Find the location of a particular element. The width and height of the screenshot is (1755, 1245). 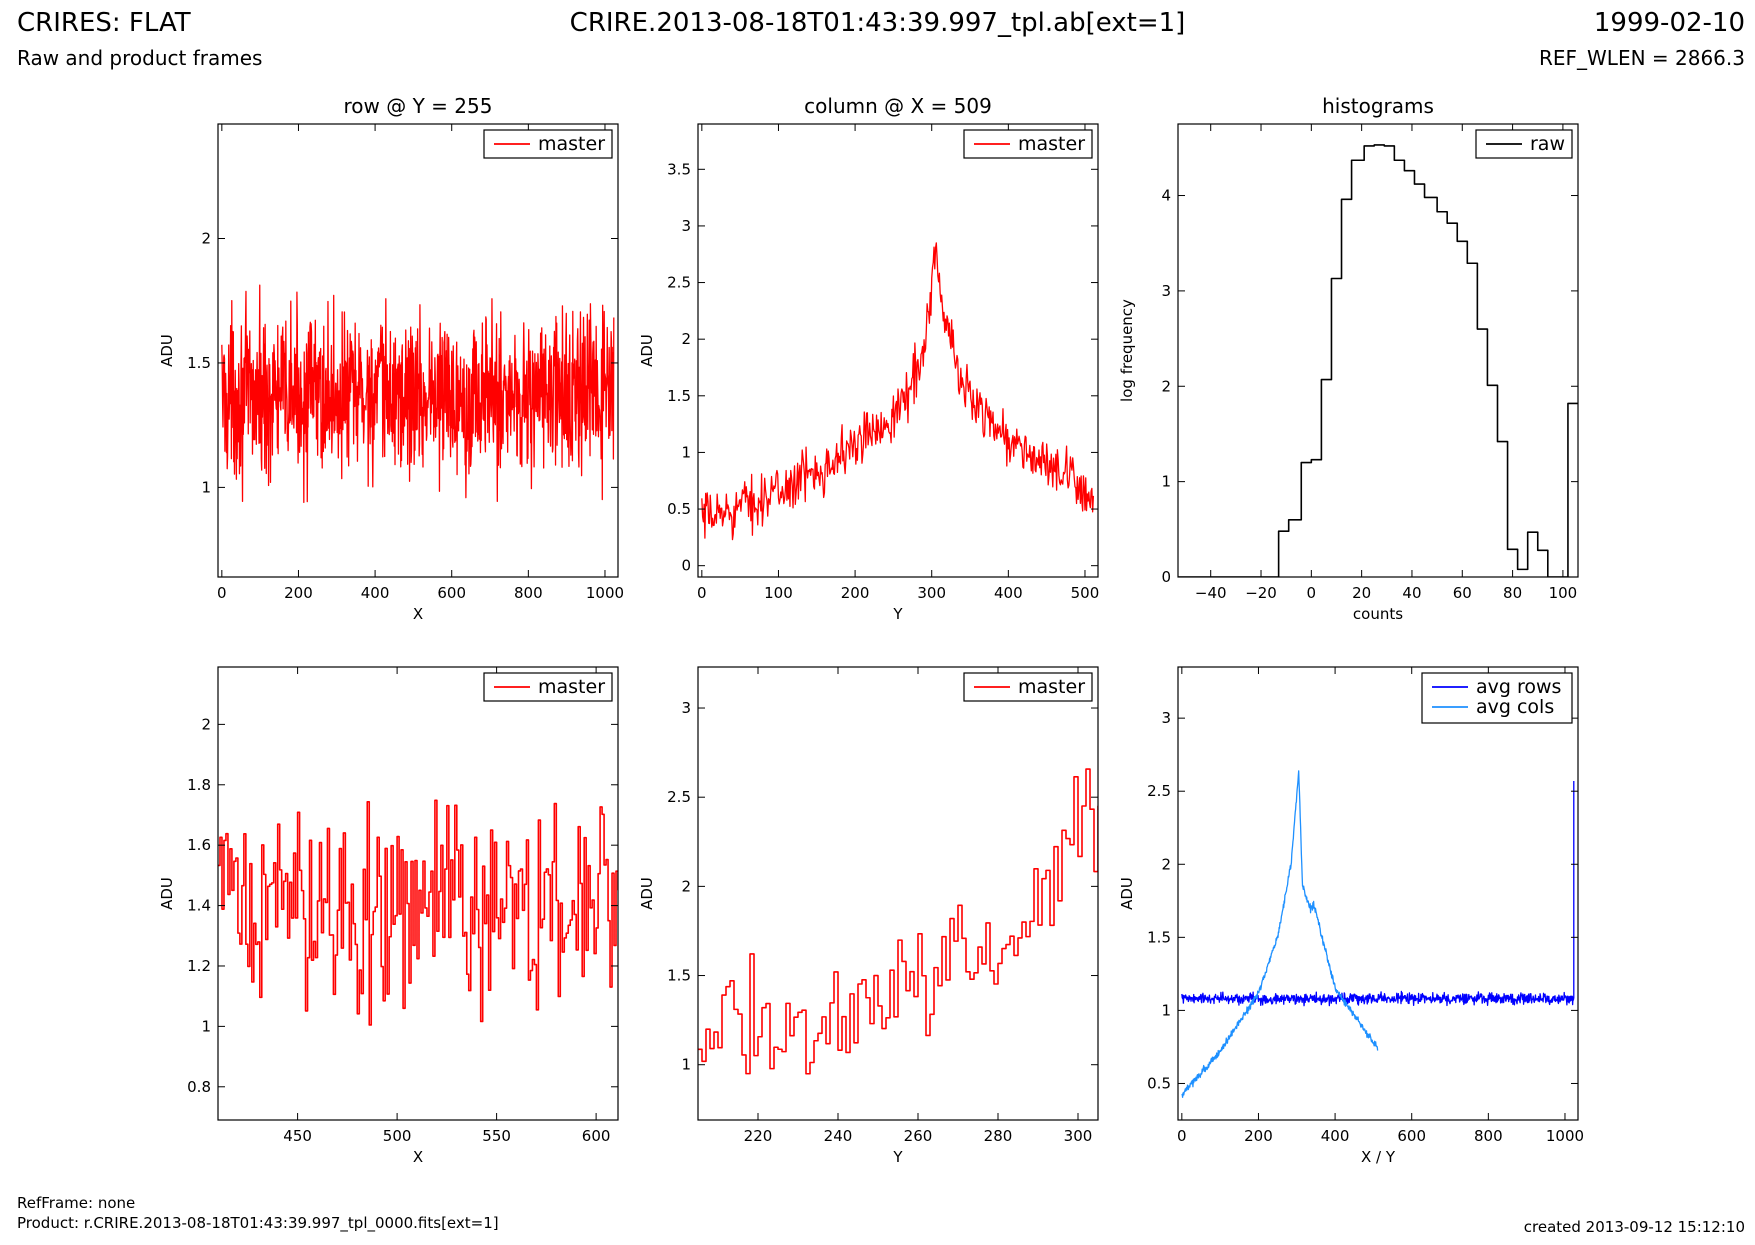

column-zoom-plot: 220 240 260 280 300 1 1.5 2 2.5 3 Y ADU master is located at coordinates (868, 916).